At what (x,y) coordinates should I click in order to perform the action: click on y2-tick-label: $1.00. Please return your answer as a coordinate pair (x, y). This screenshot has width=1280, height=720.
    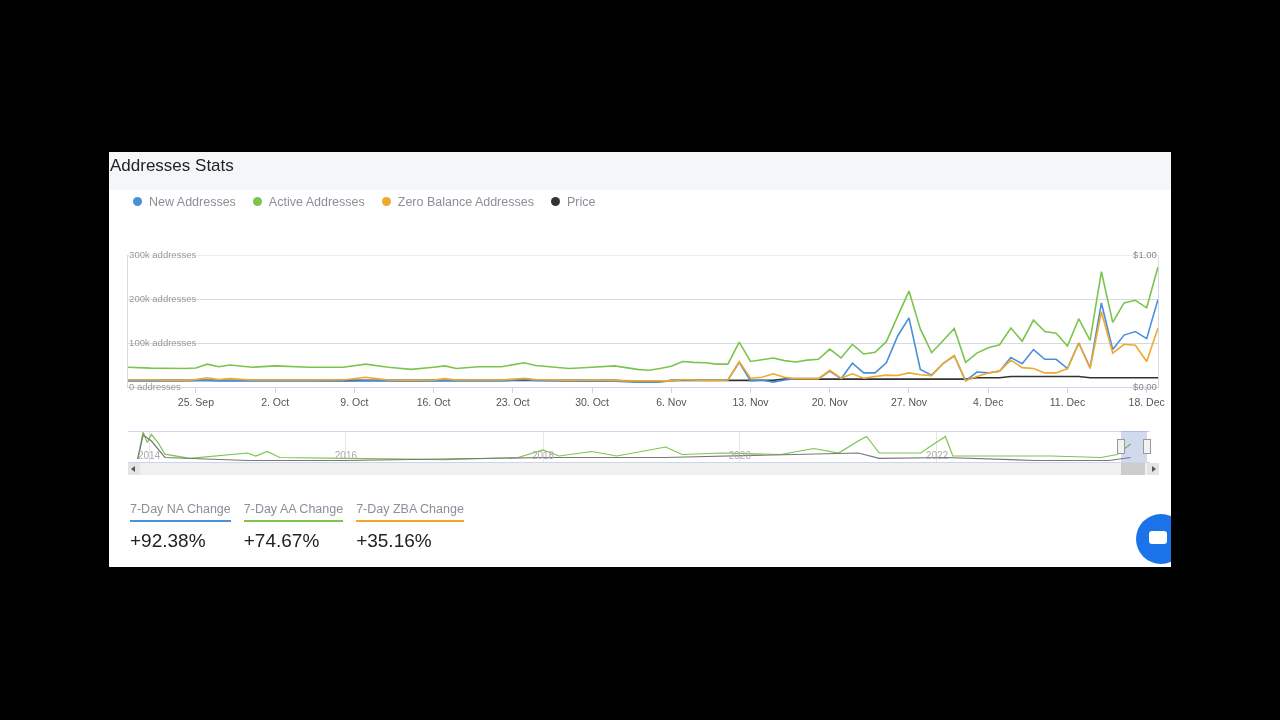
    Looking at the image, I should click on (1145, 255).